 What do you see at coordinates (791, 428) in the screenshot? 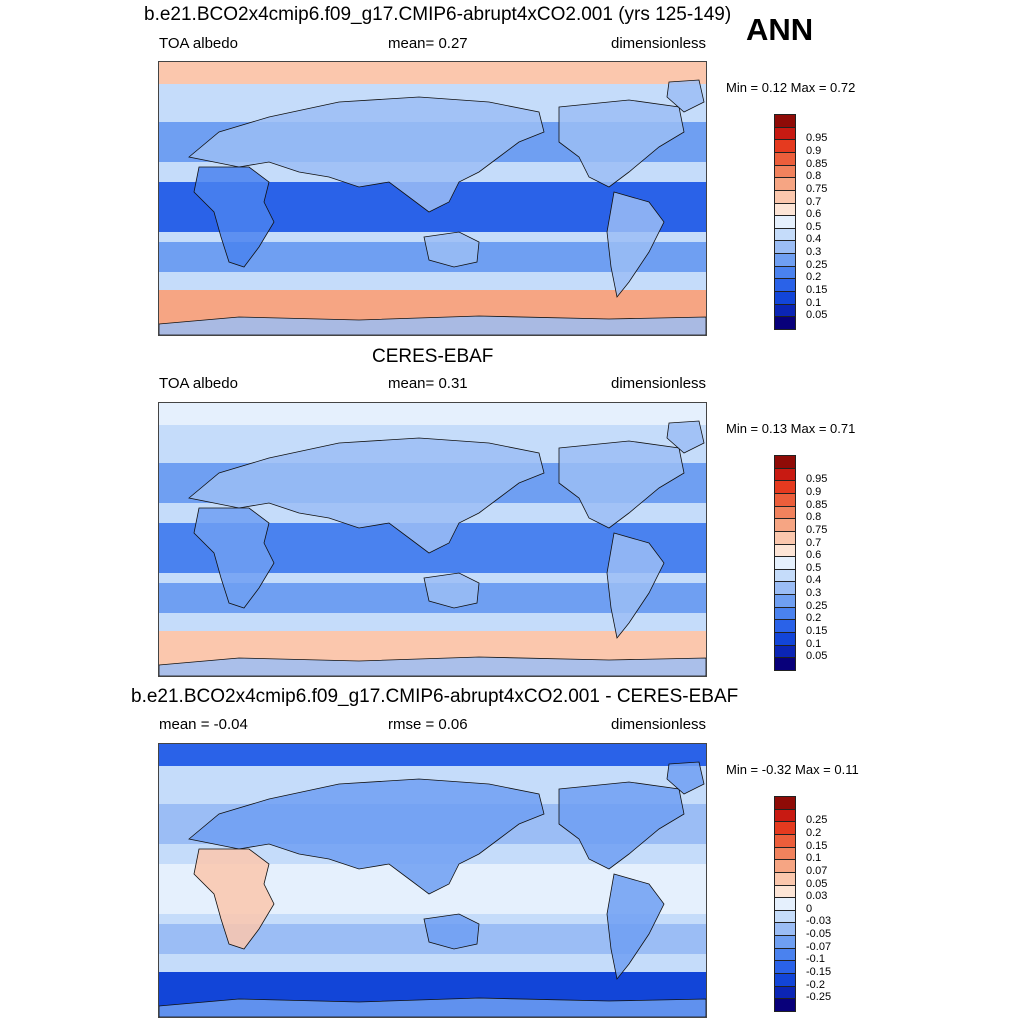
I see `min-max-label: Min = 0.13 Max = 0.71` at bounding box center [791, 428].